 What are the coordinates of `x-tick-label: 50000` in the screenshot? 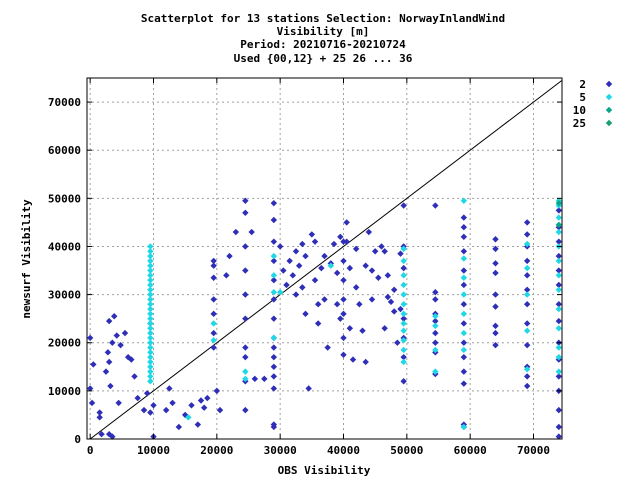 It's located at (406, 450).